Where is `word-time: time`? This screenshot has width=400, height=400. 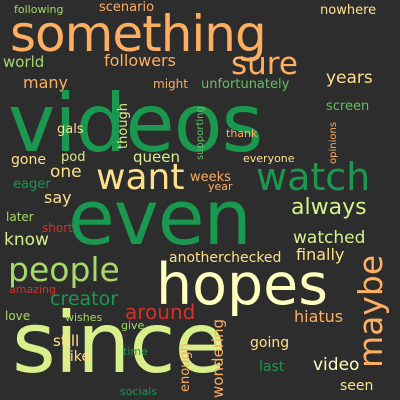 word-time: time is located at coordinates (135, 351).